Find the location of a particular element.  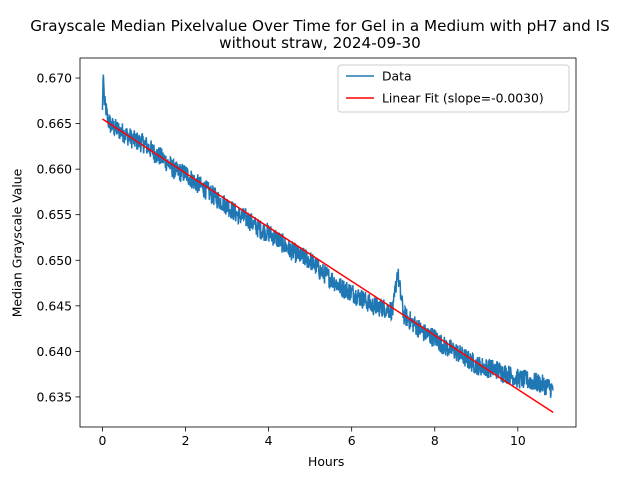

y-tick-label: 0.650 is located at coordinates (55, 260).